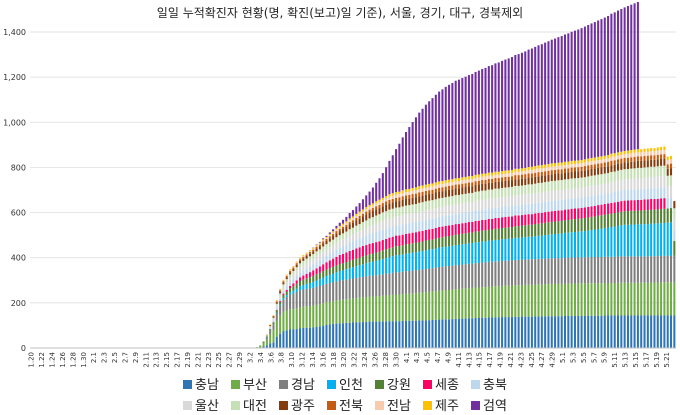  I want to click on x-tick-label: 4.25, so click(532, 360).